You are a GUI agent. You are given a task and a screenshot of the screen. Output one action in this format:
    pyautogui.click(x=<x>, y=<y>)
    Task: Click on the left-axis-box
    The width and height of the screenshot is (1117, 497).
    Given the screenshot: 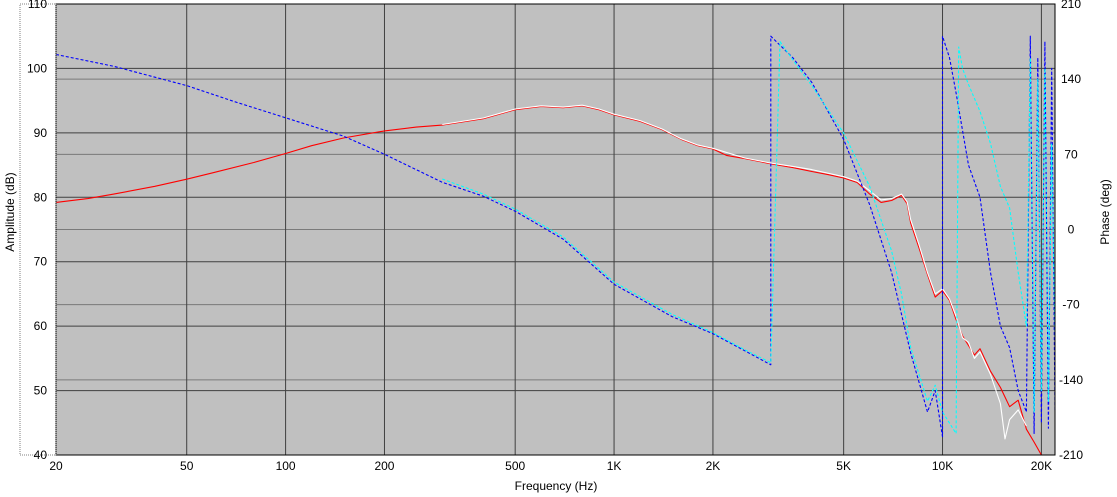 What is the action you would take?
    pyautogui.click(x=38, y=229)
    